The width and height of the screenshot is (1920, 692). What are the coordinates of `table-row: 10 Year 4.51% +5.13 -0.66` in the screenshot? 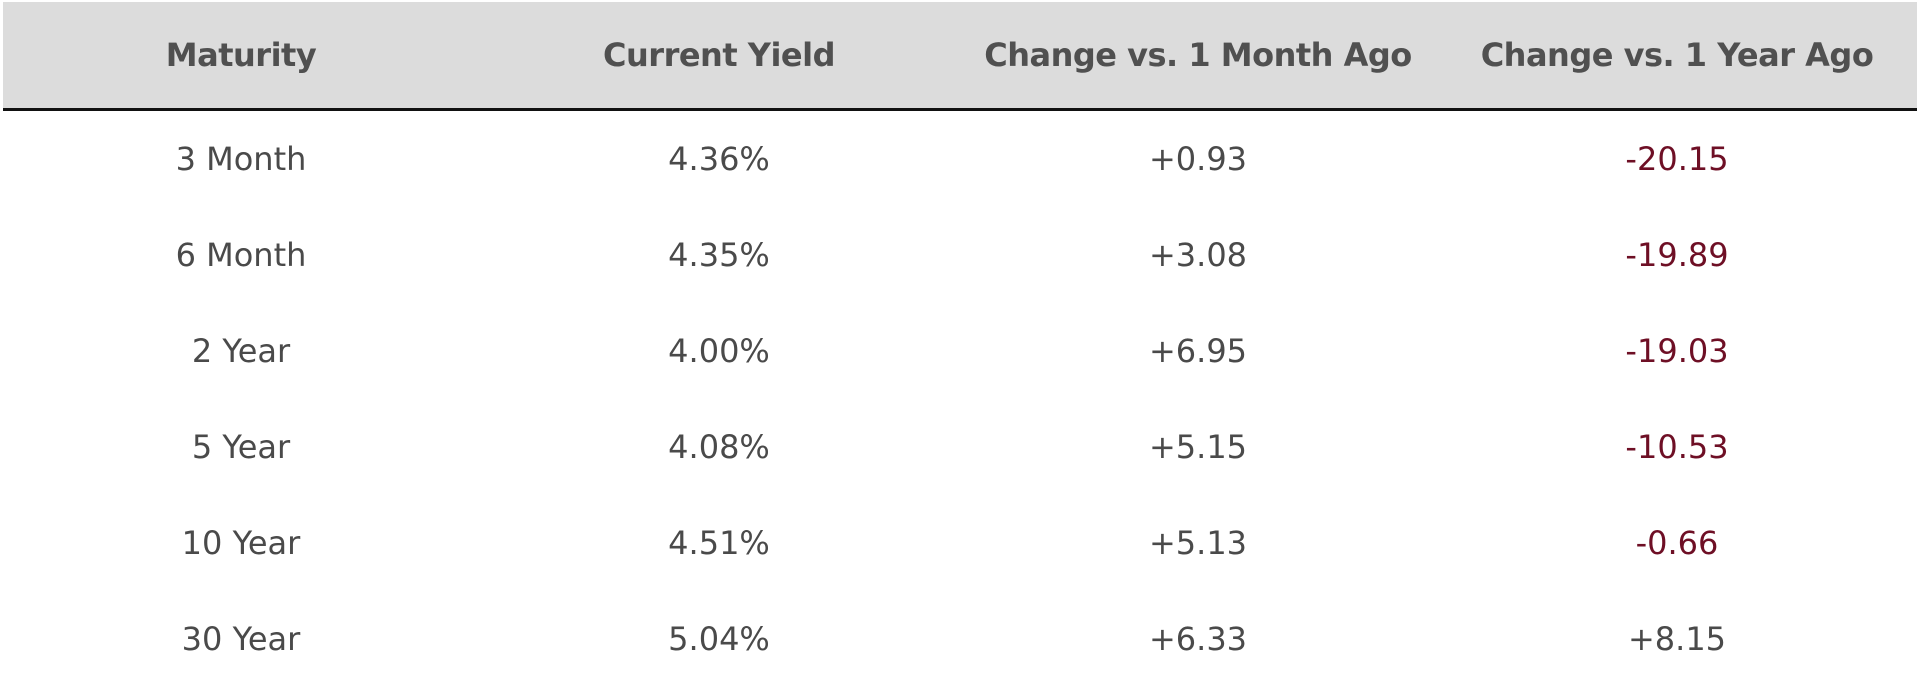 It's located at (960, 543).